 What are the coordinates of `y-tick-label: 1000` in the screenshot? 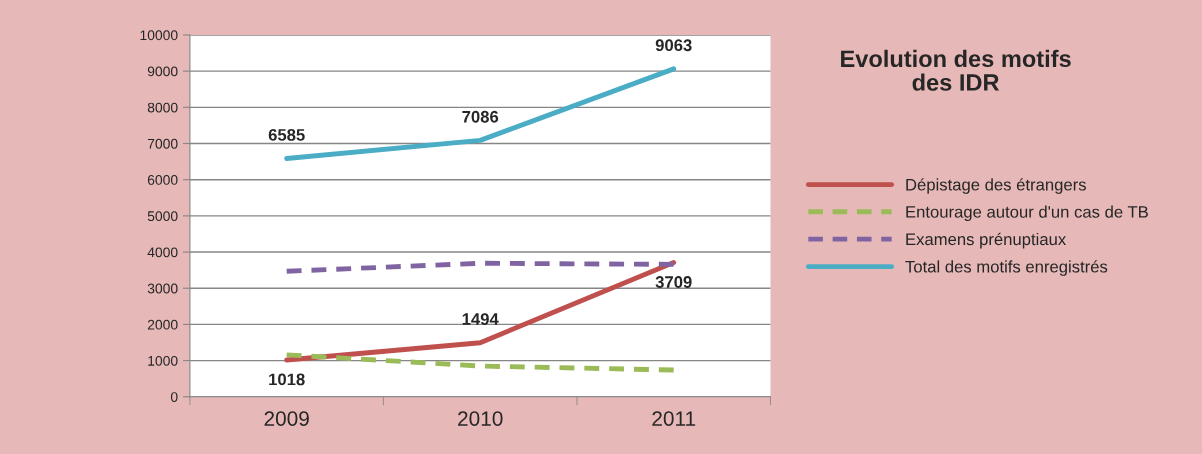 It's located at (163, 360).